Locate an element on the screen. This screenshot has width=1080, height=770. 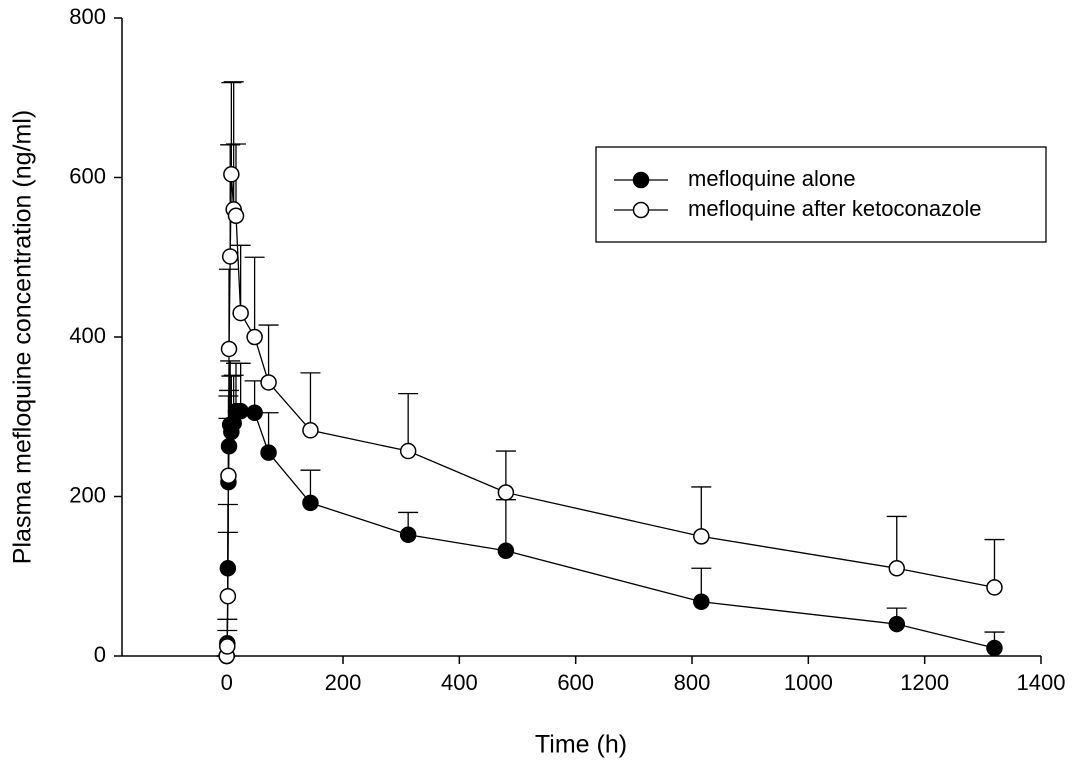
y-tick-label: 600 is located at coordinates (87, 175).